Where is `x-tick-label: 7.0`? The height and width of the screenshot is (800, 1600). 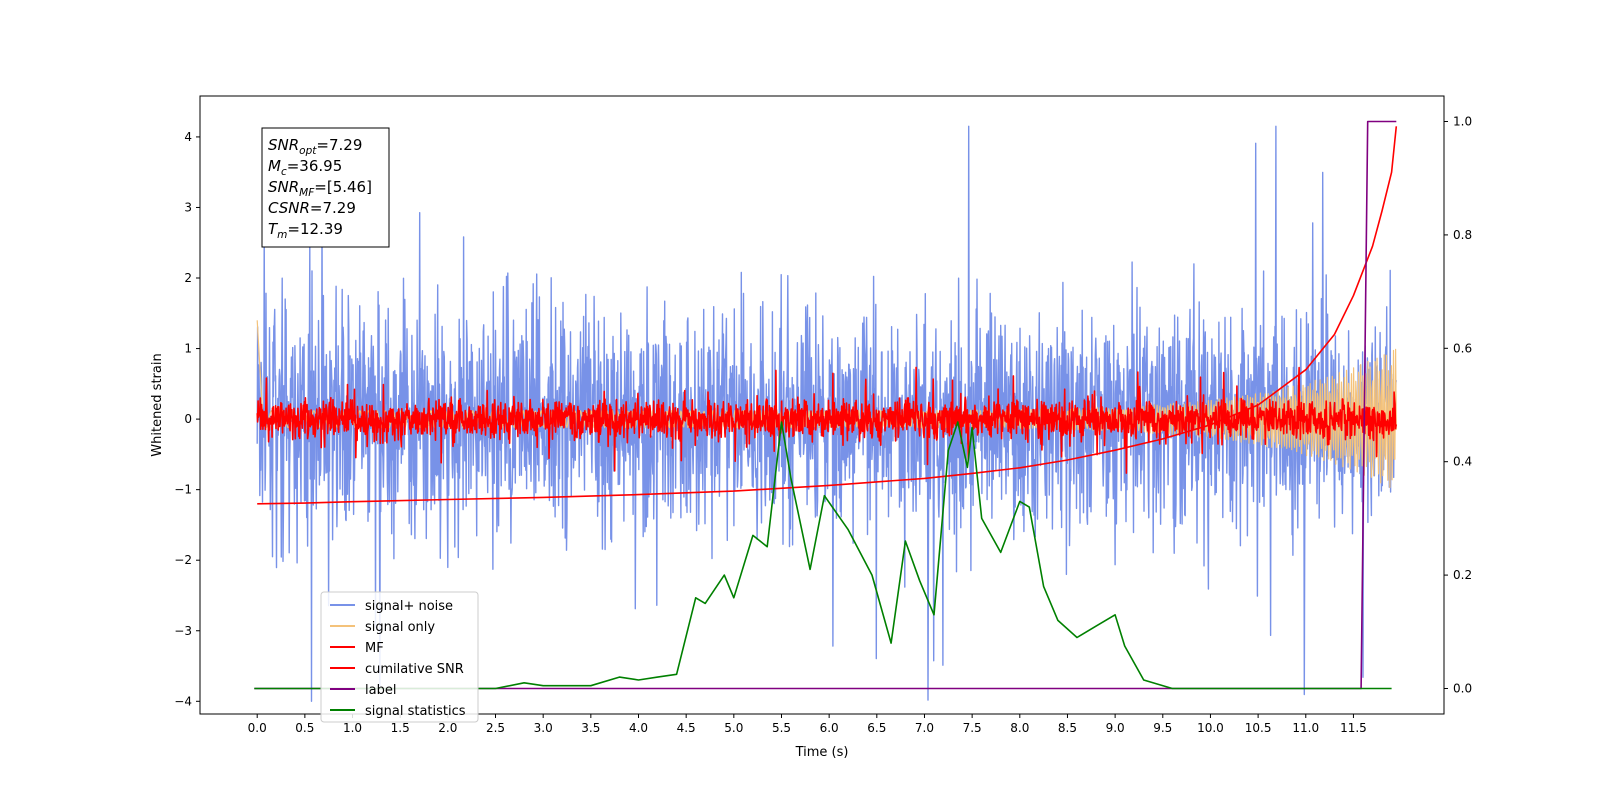 x-tick-label: 7.0 is located at coordinates (924, 728).